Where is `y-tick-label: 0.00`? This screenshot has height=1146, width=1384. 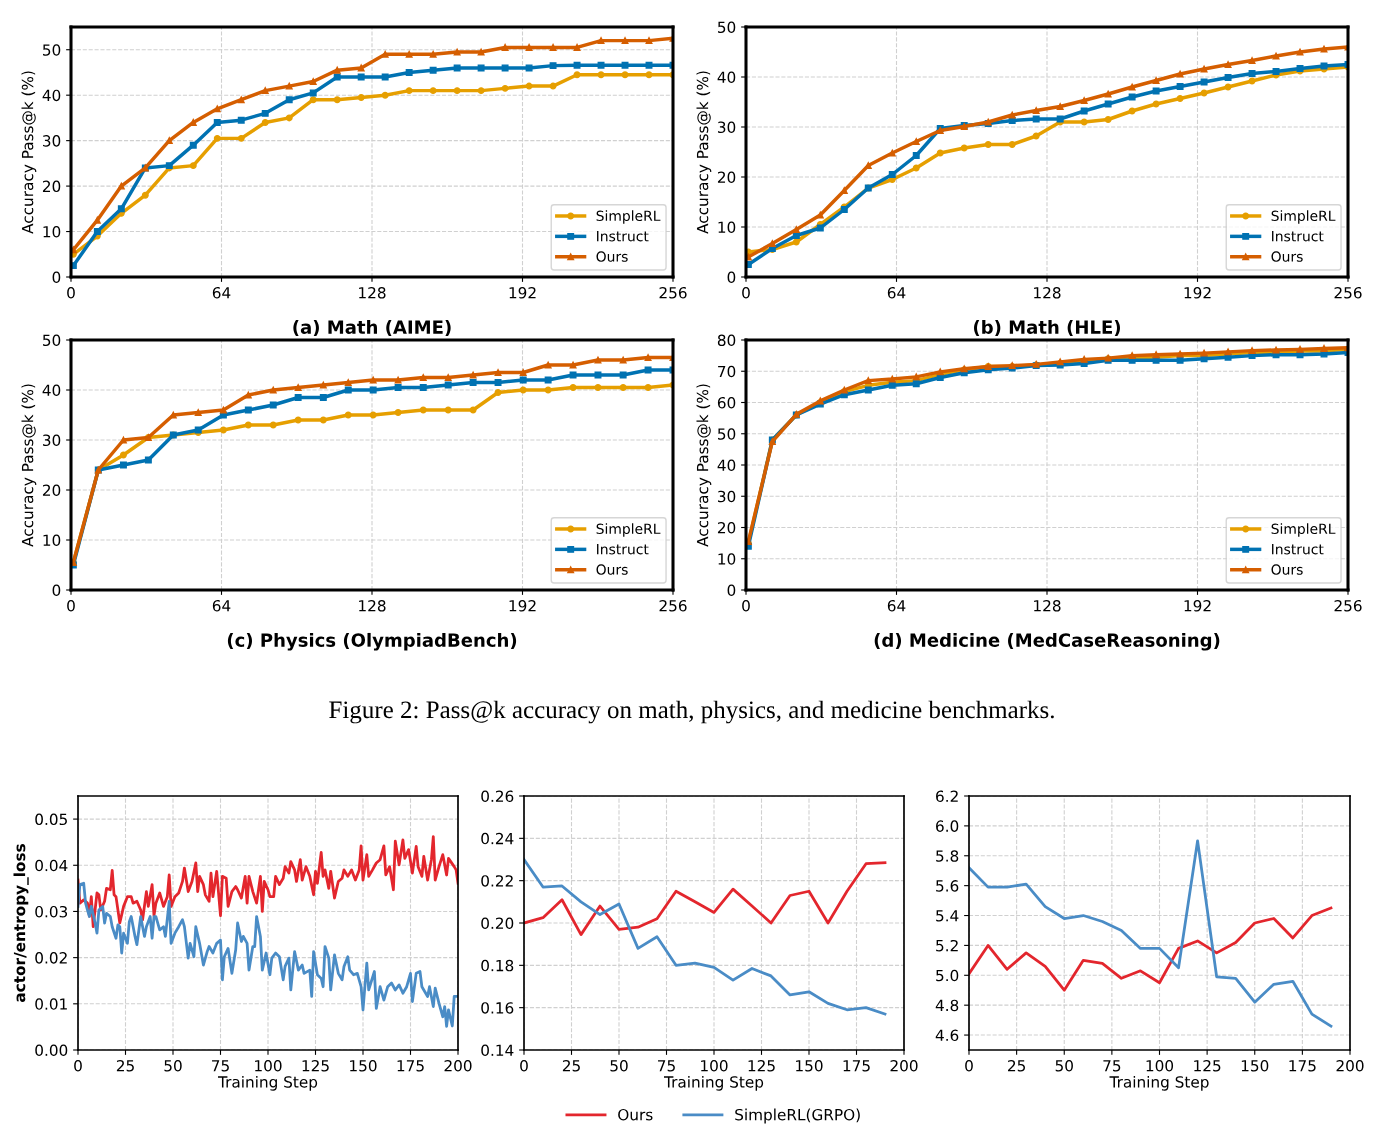
y-tick-label: 0.00 is located at coordinates (51, 1050).